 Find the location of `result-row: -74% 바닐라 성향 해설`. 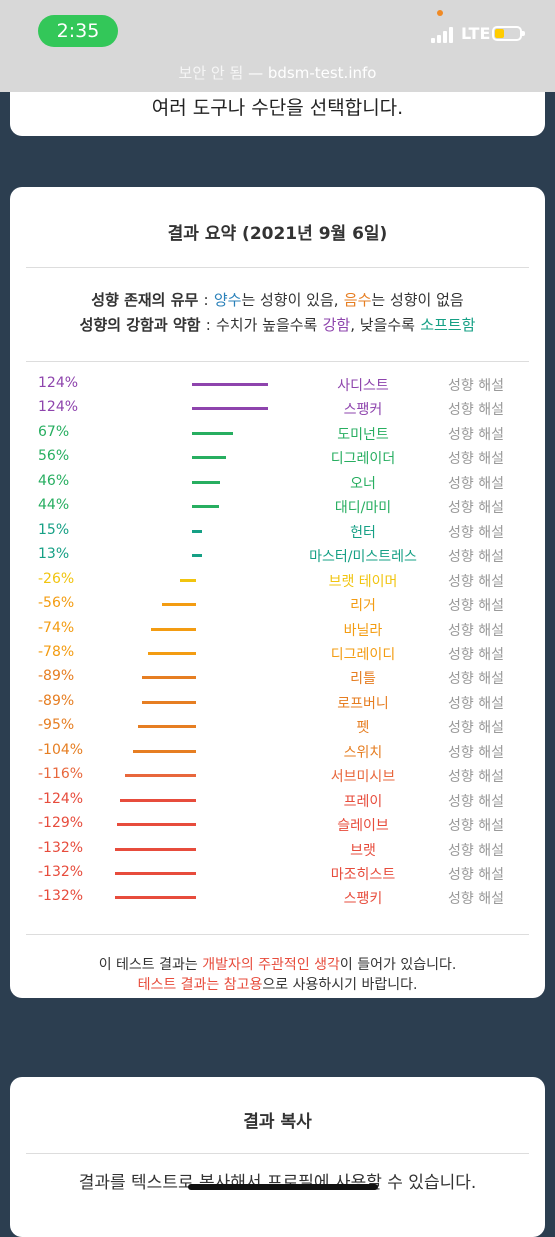

result-row: -74% 바닐라 성향 해설 is located at coordinates (277, 629).